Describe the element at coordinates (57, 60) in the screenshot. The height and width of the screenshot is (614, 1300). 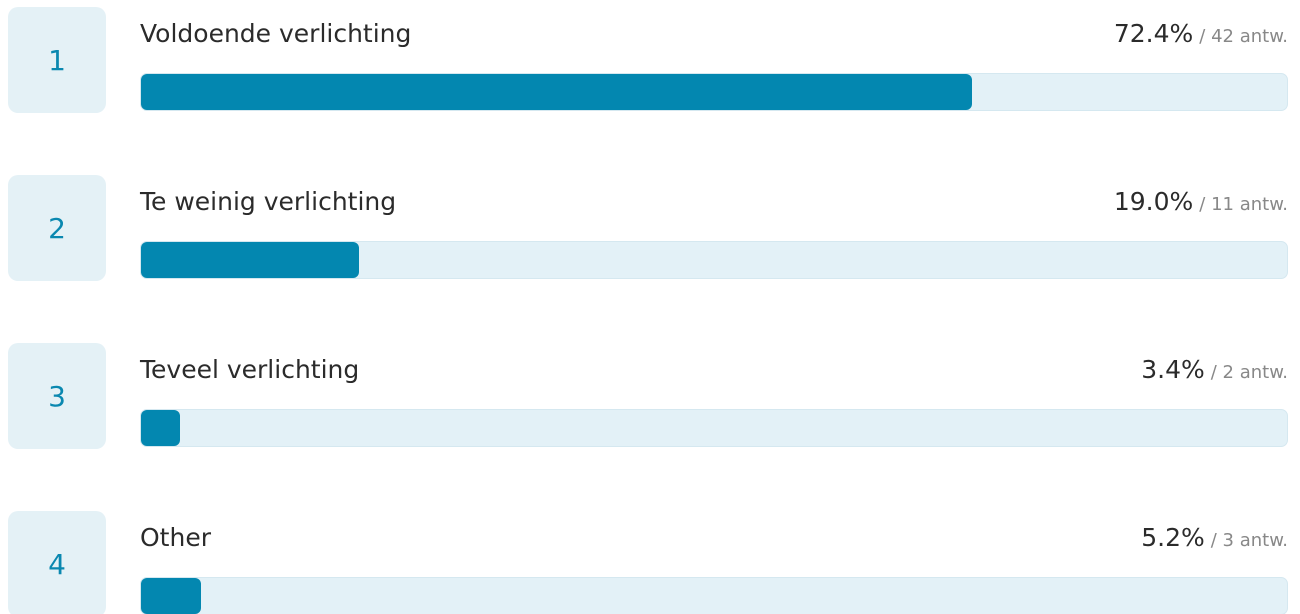
I see `rank-badge: 1` at that location.